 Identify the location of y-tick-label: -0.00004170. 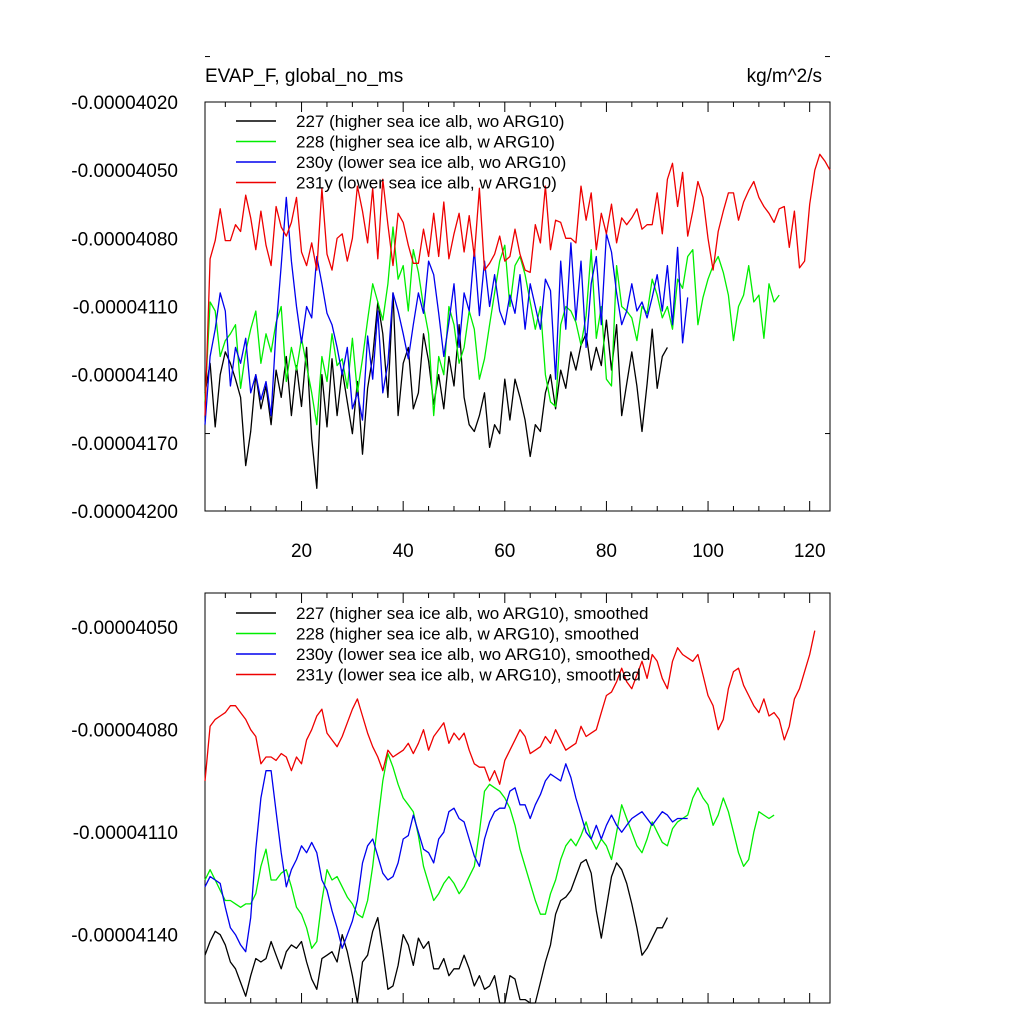
(124, 444).